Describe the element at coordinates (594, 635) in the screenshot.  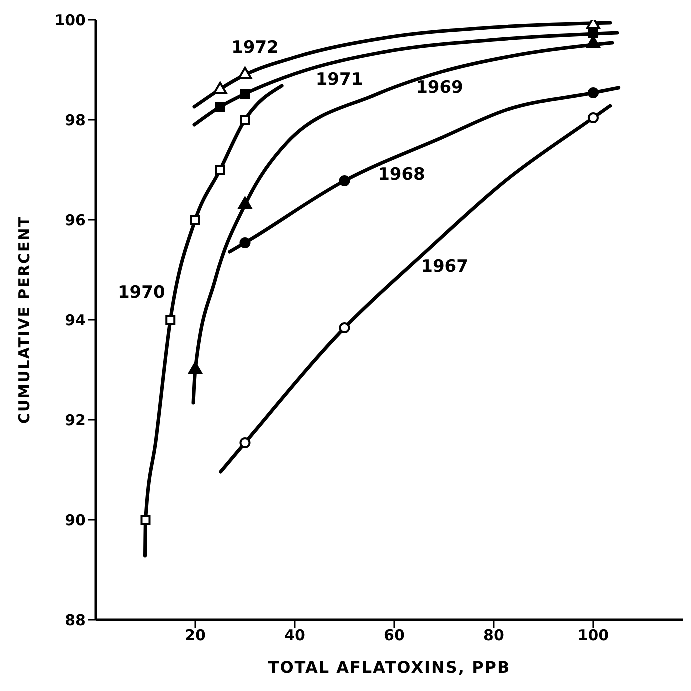
I see `x-tick-label: 100` at that location.